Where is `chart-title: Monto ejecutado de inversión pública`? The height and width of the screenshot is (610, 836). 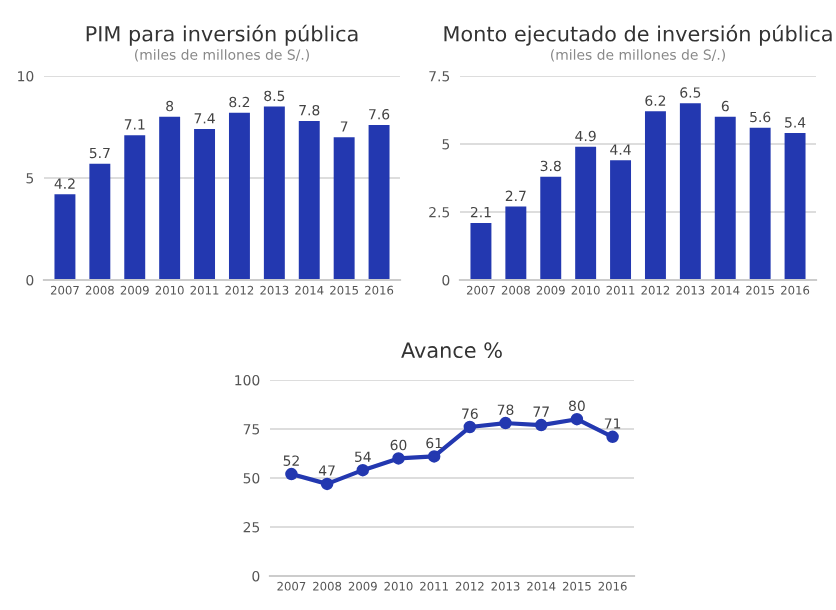
chart-title: Monto ejecutado de inversión pública is located at coordinates (638, 35).